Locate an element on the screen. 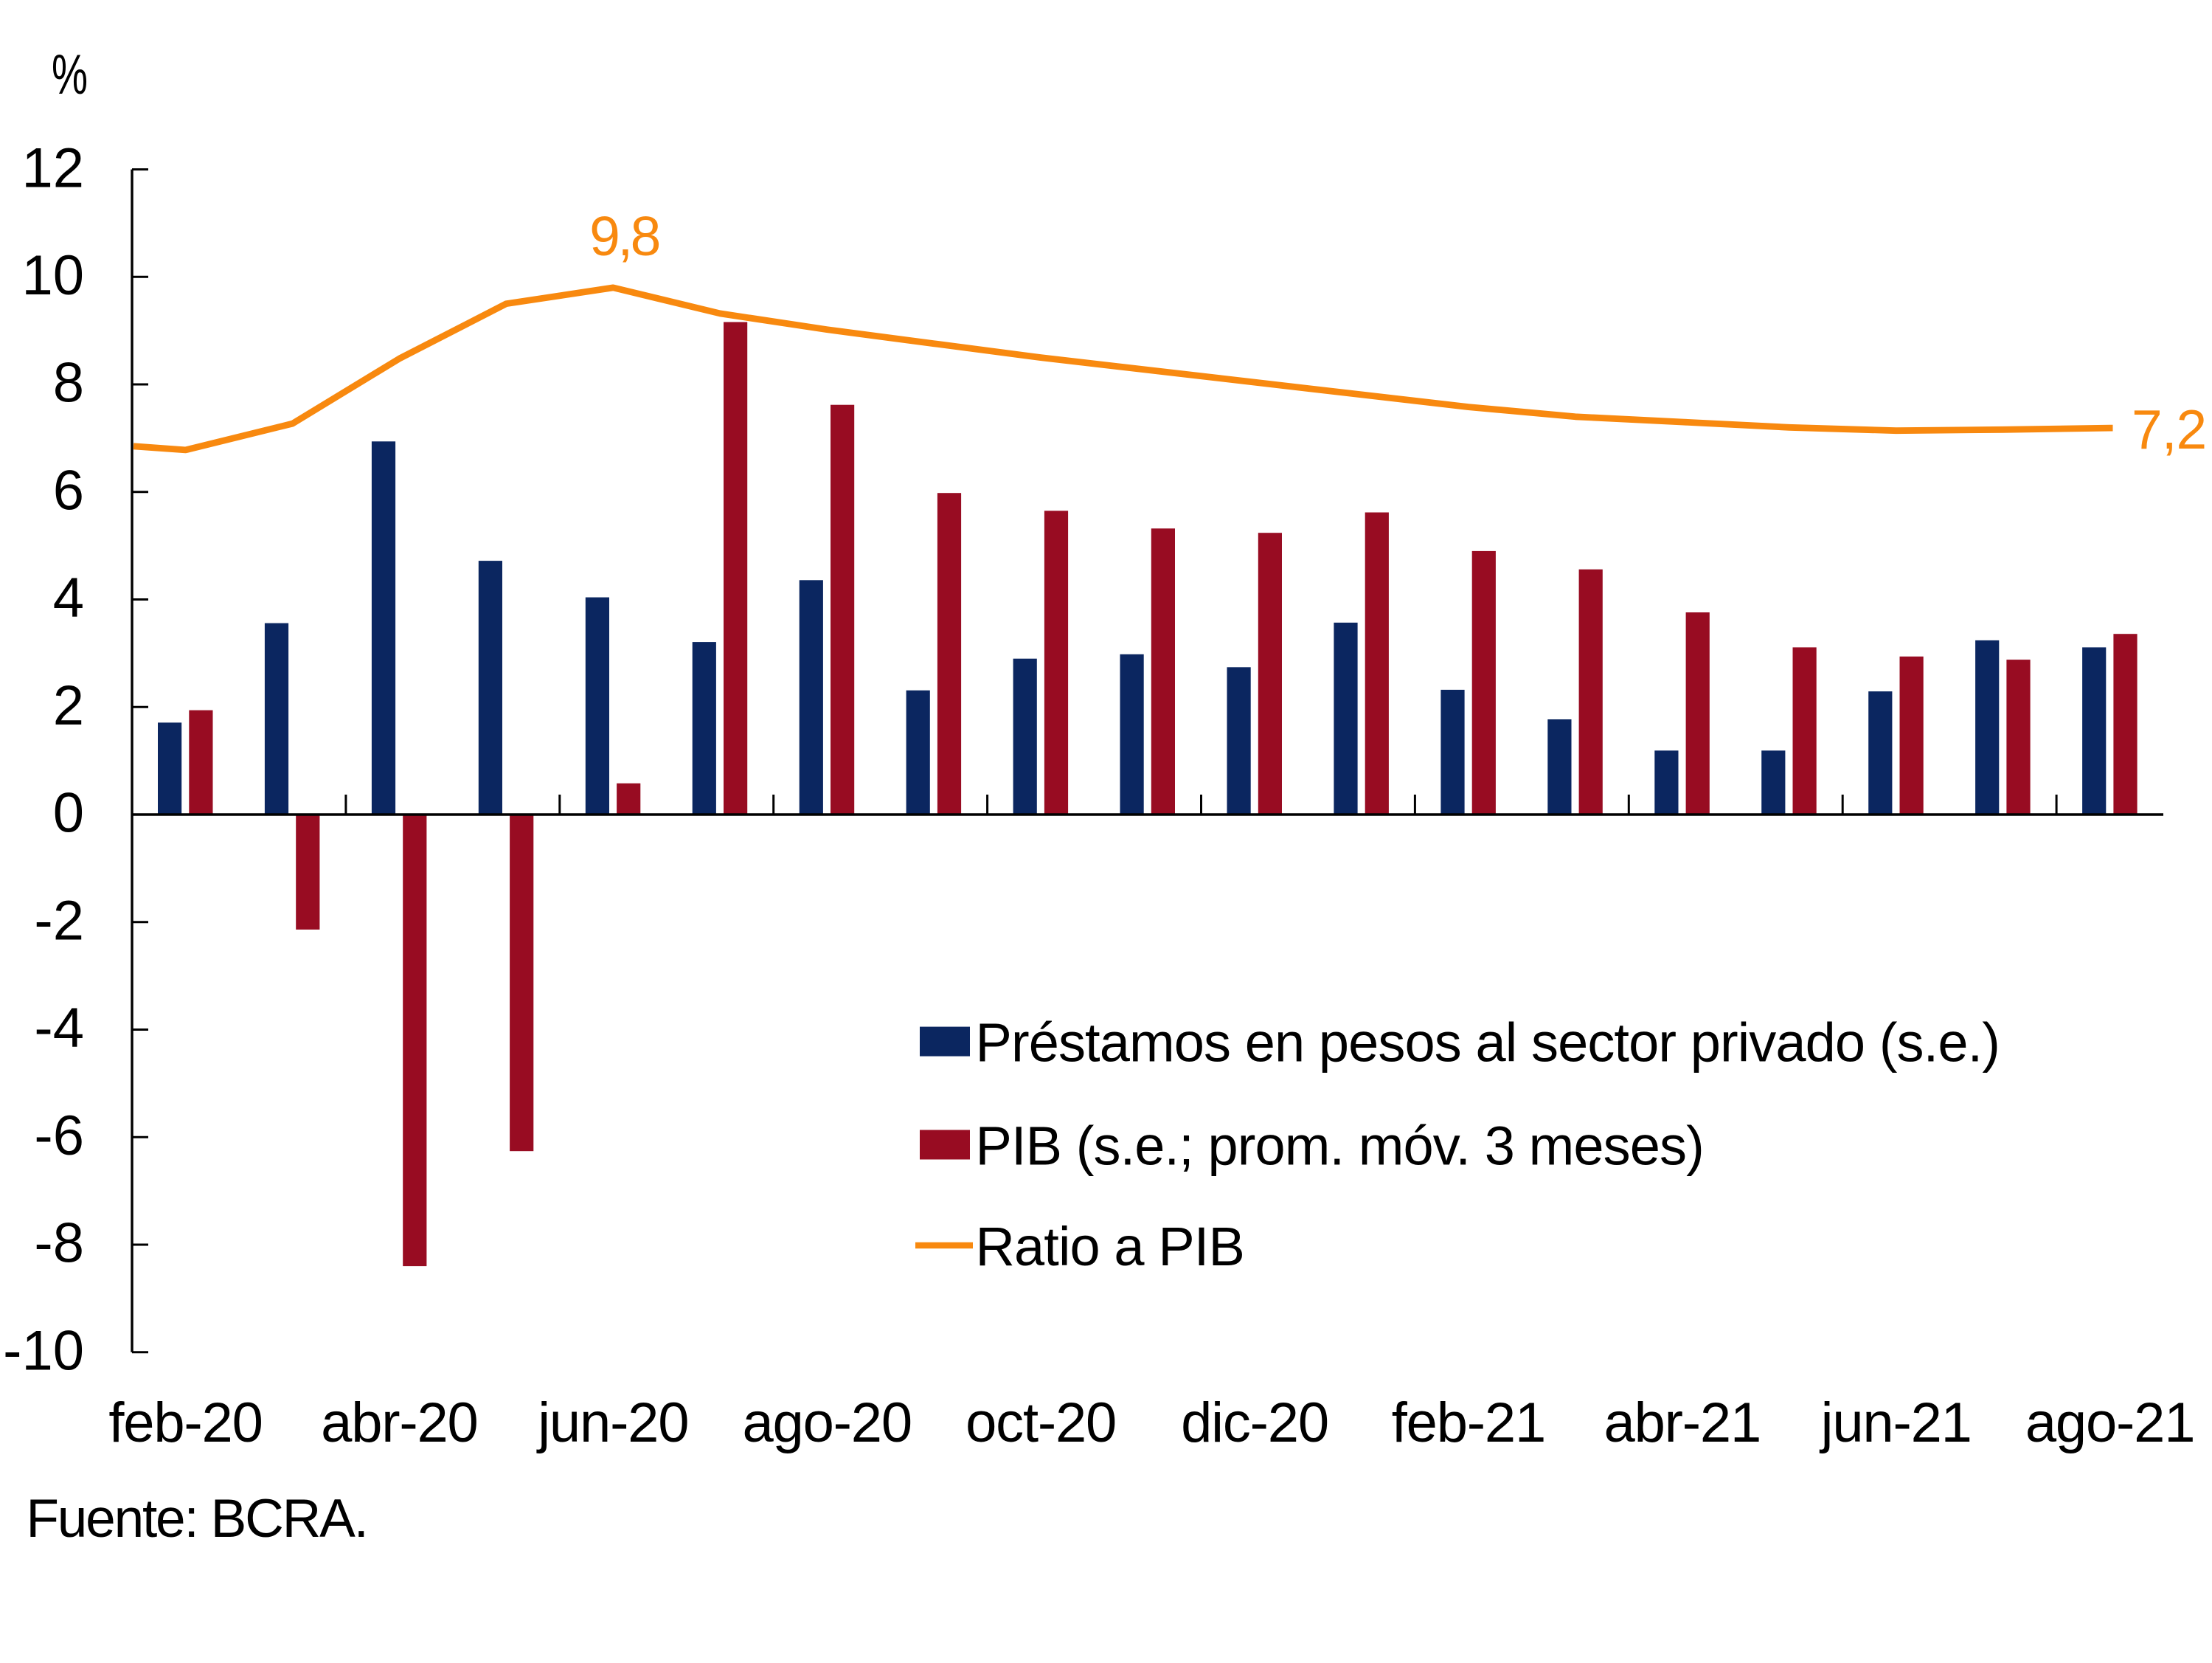  svg-text: feb-20 is located at coordinates (185, 1422).